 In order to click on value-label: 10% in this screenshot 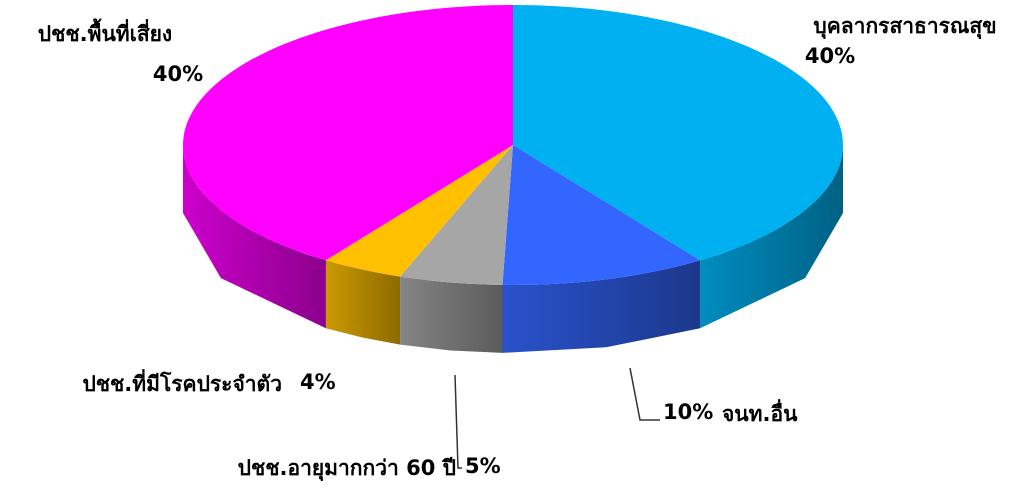, I will do `click(688, 412)`.